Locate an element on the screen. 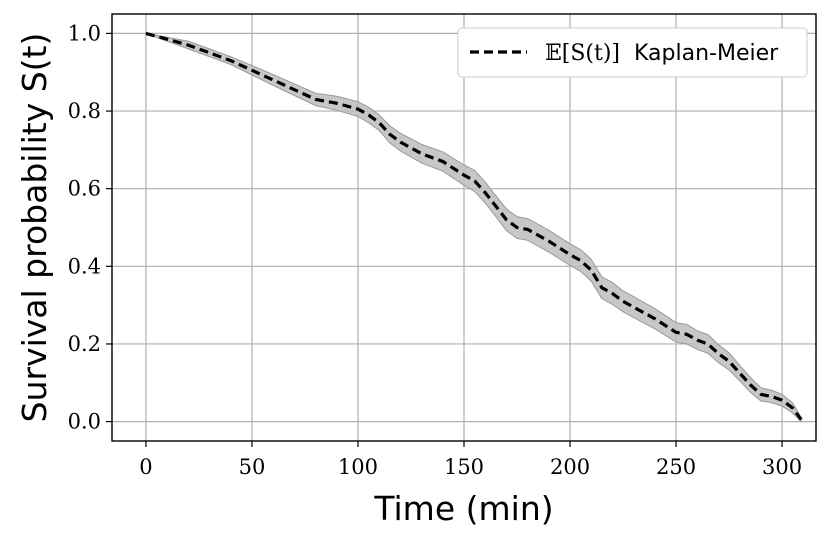  y-tick-label: 0.6 is located at coordinates (84, 189).